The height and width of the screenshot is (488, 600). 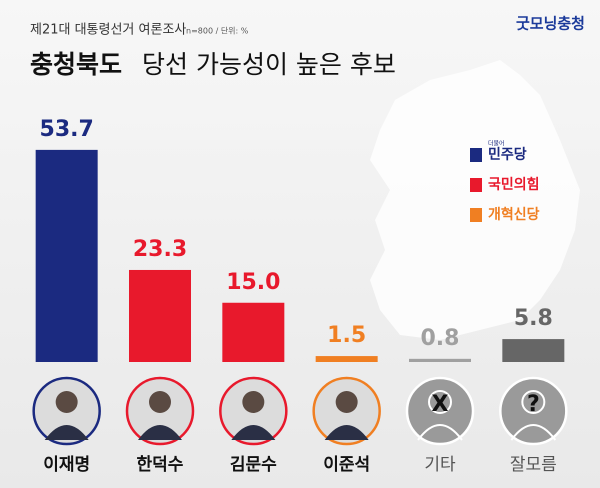 What do you see at coordinates (160, 249) in the screenshot?
I see `value-label: 23.3` at bounding box center [160, 249].